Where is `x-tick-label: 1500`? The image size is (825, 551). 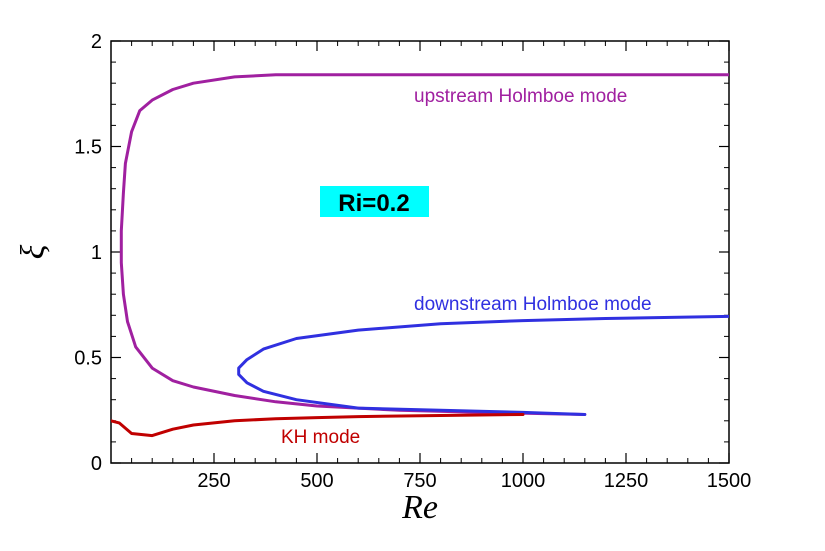 x-tick-label: 1500 is located at coordinates (729, 481).